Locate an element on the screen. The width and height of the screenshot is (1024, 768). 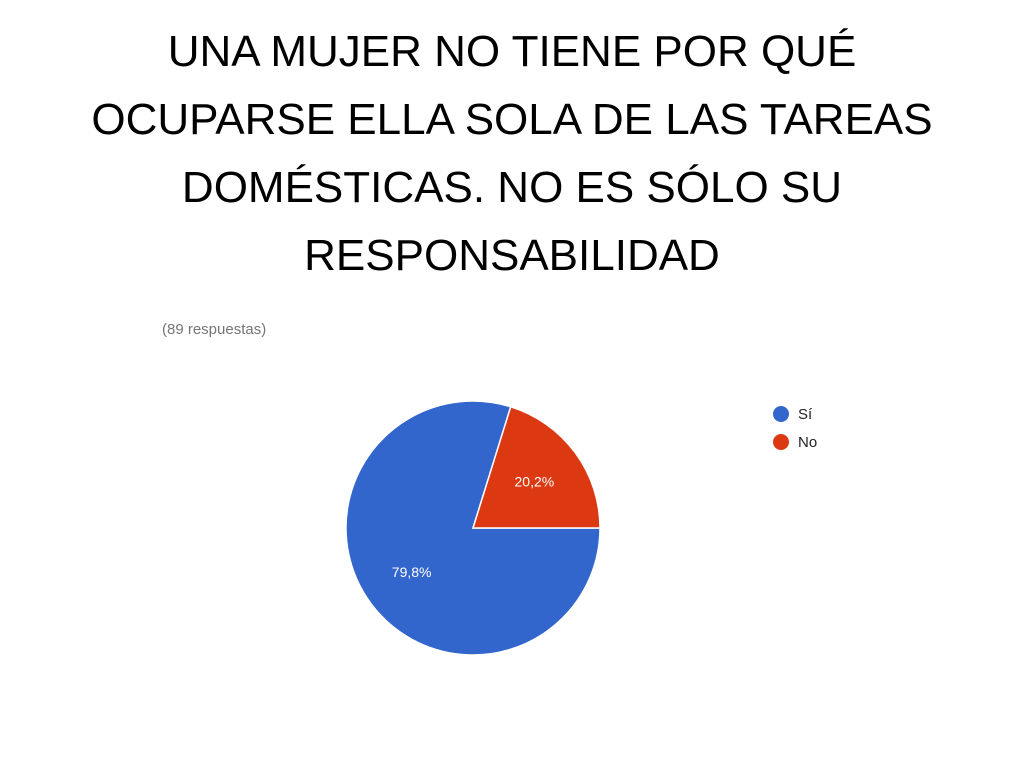
legend-swatch-no is located at coordinates (781, 442).